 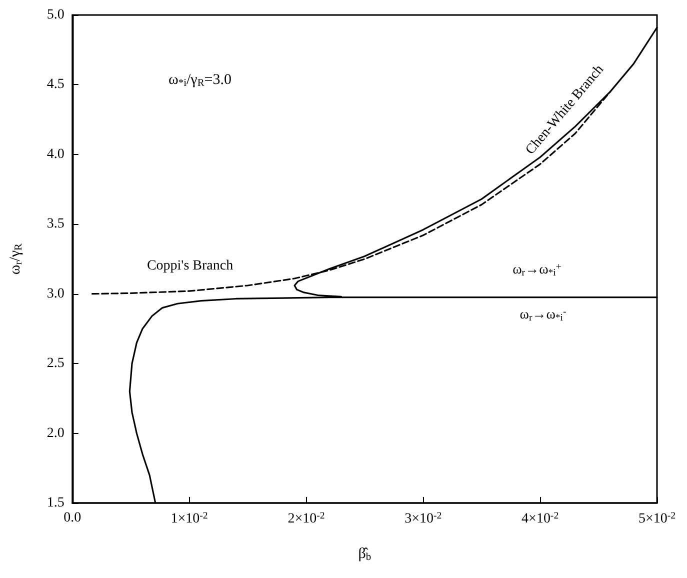 What do you see at coordinates (16, 259) in the screenshot?
I see `y-axis-title: ωr/γR` at bounding box center [16, 259].